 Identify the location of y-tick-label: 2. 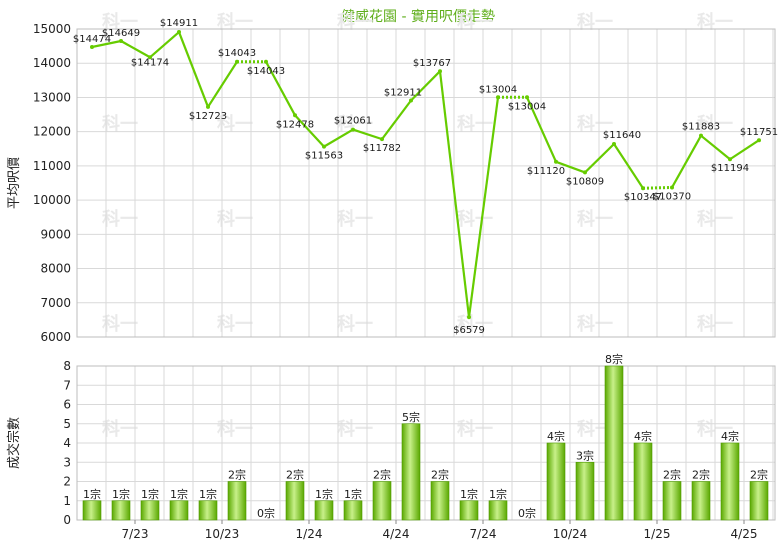
(67, 482).